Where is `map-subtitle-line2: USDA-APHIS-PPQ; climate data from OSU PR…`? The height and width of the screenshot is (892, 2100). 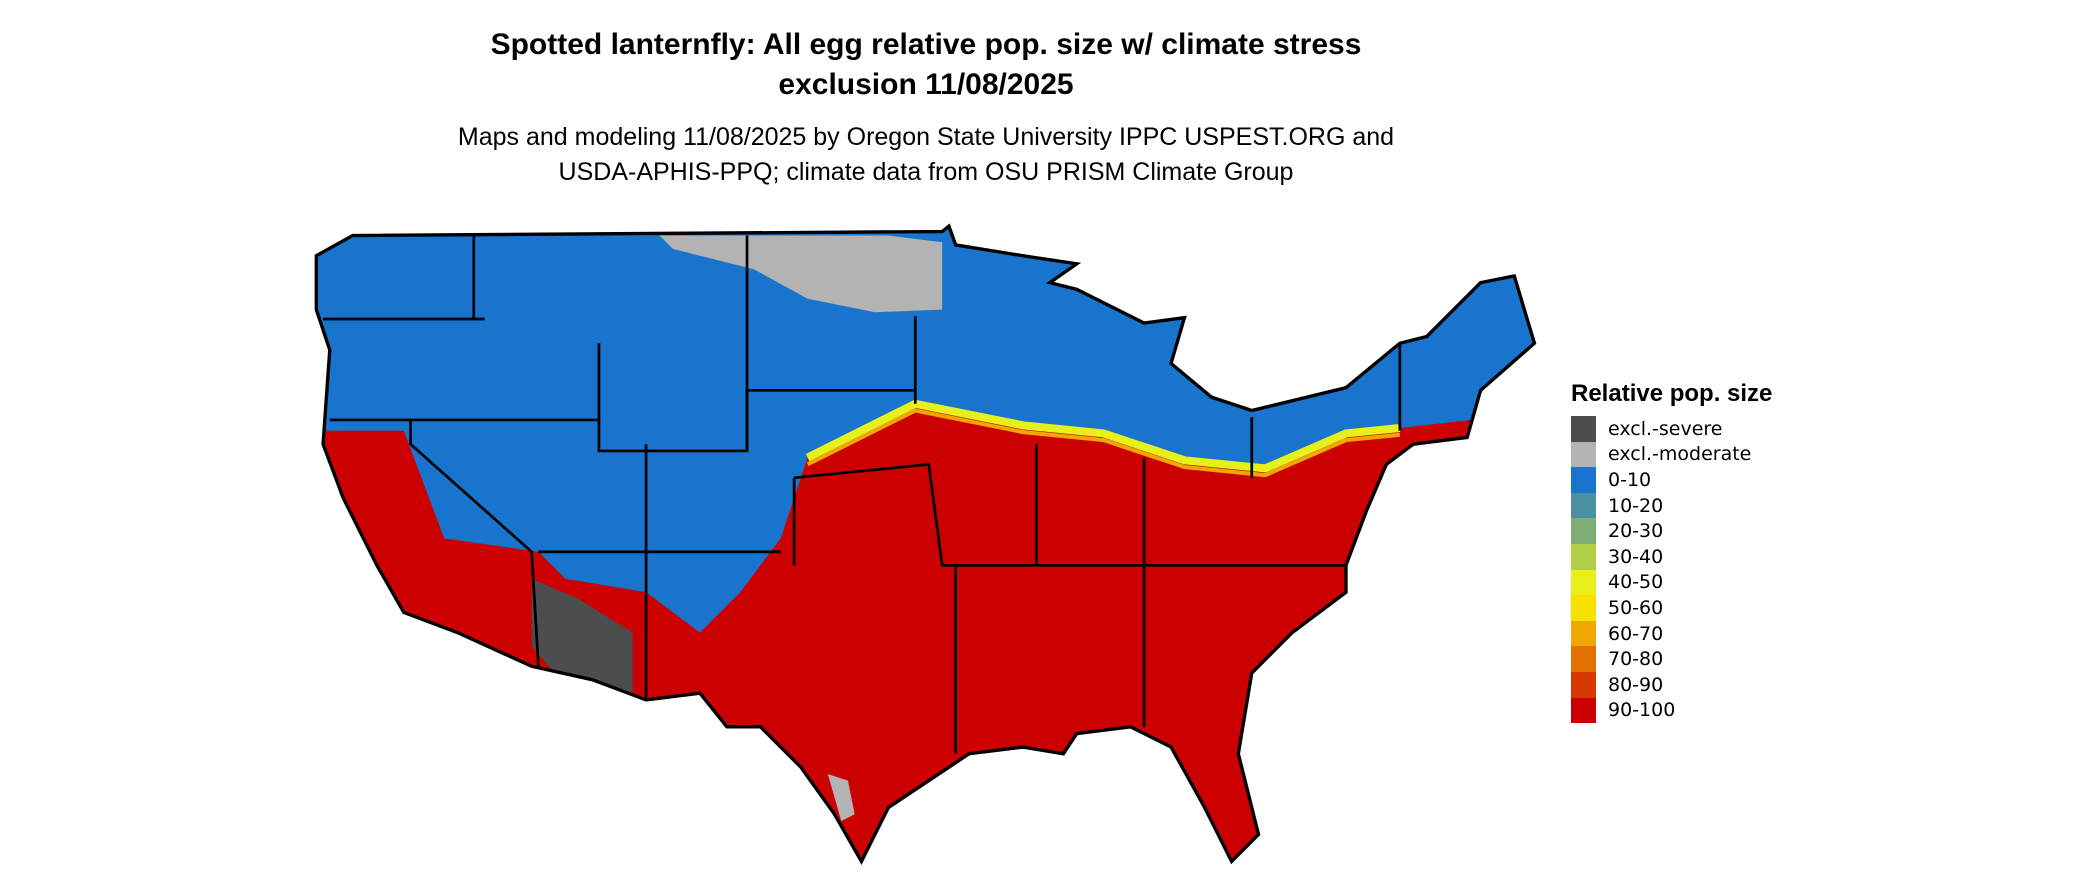
map-subtitle-line2: USDA-APHIS-PPQ; climate data from OSU PR… is located at coordinates (926, 172).